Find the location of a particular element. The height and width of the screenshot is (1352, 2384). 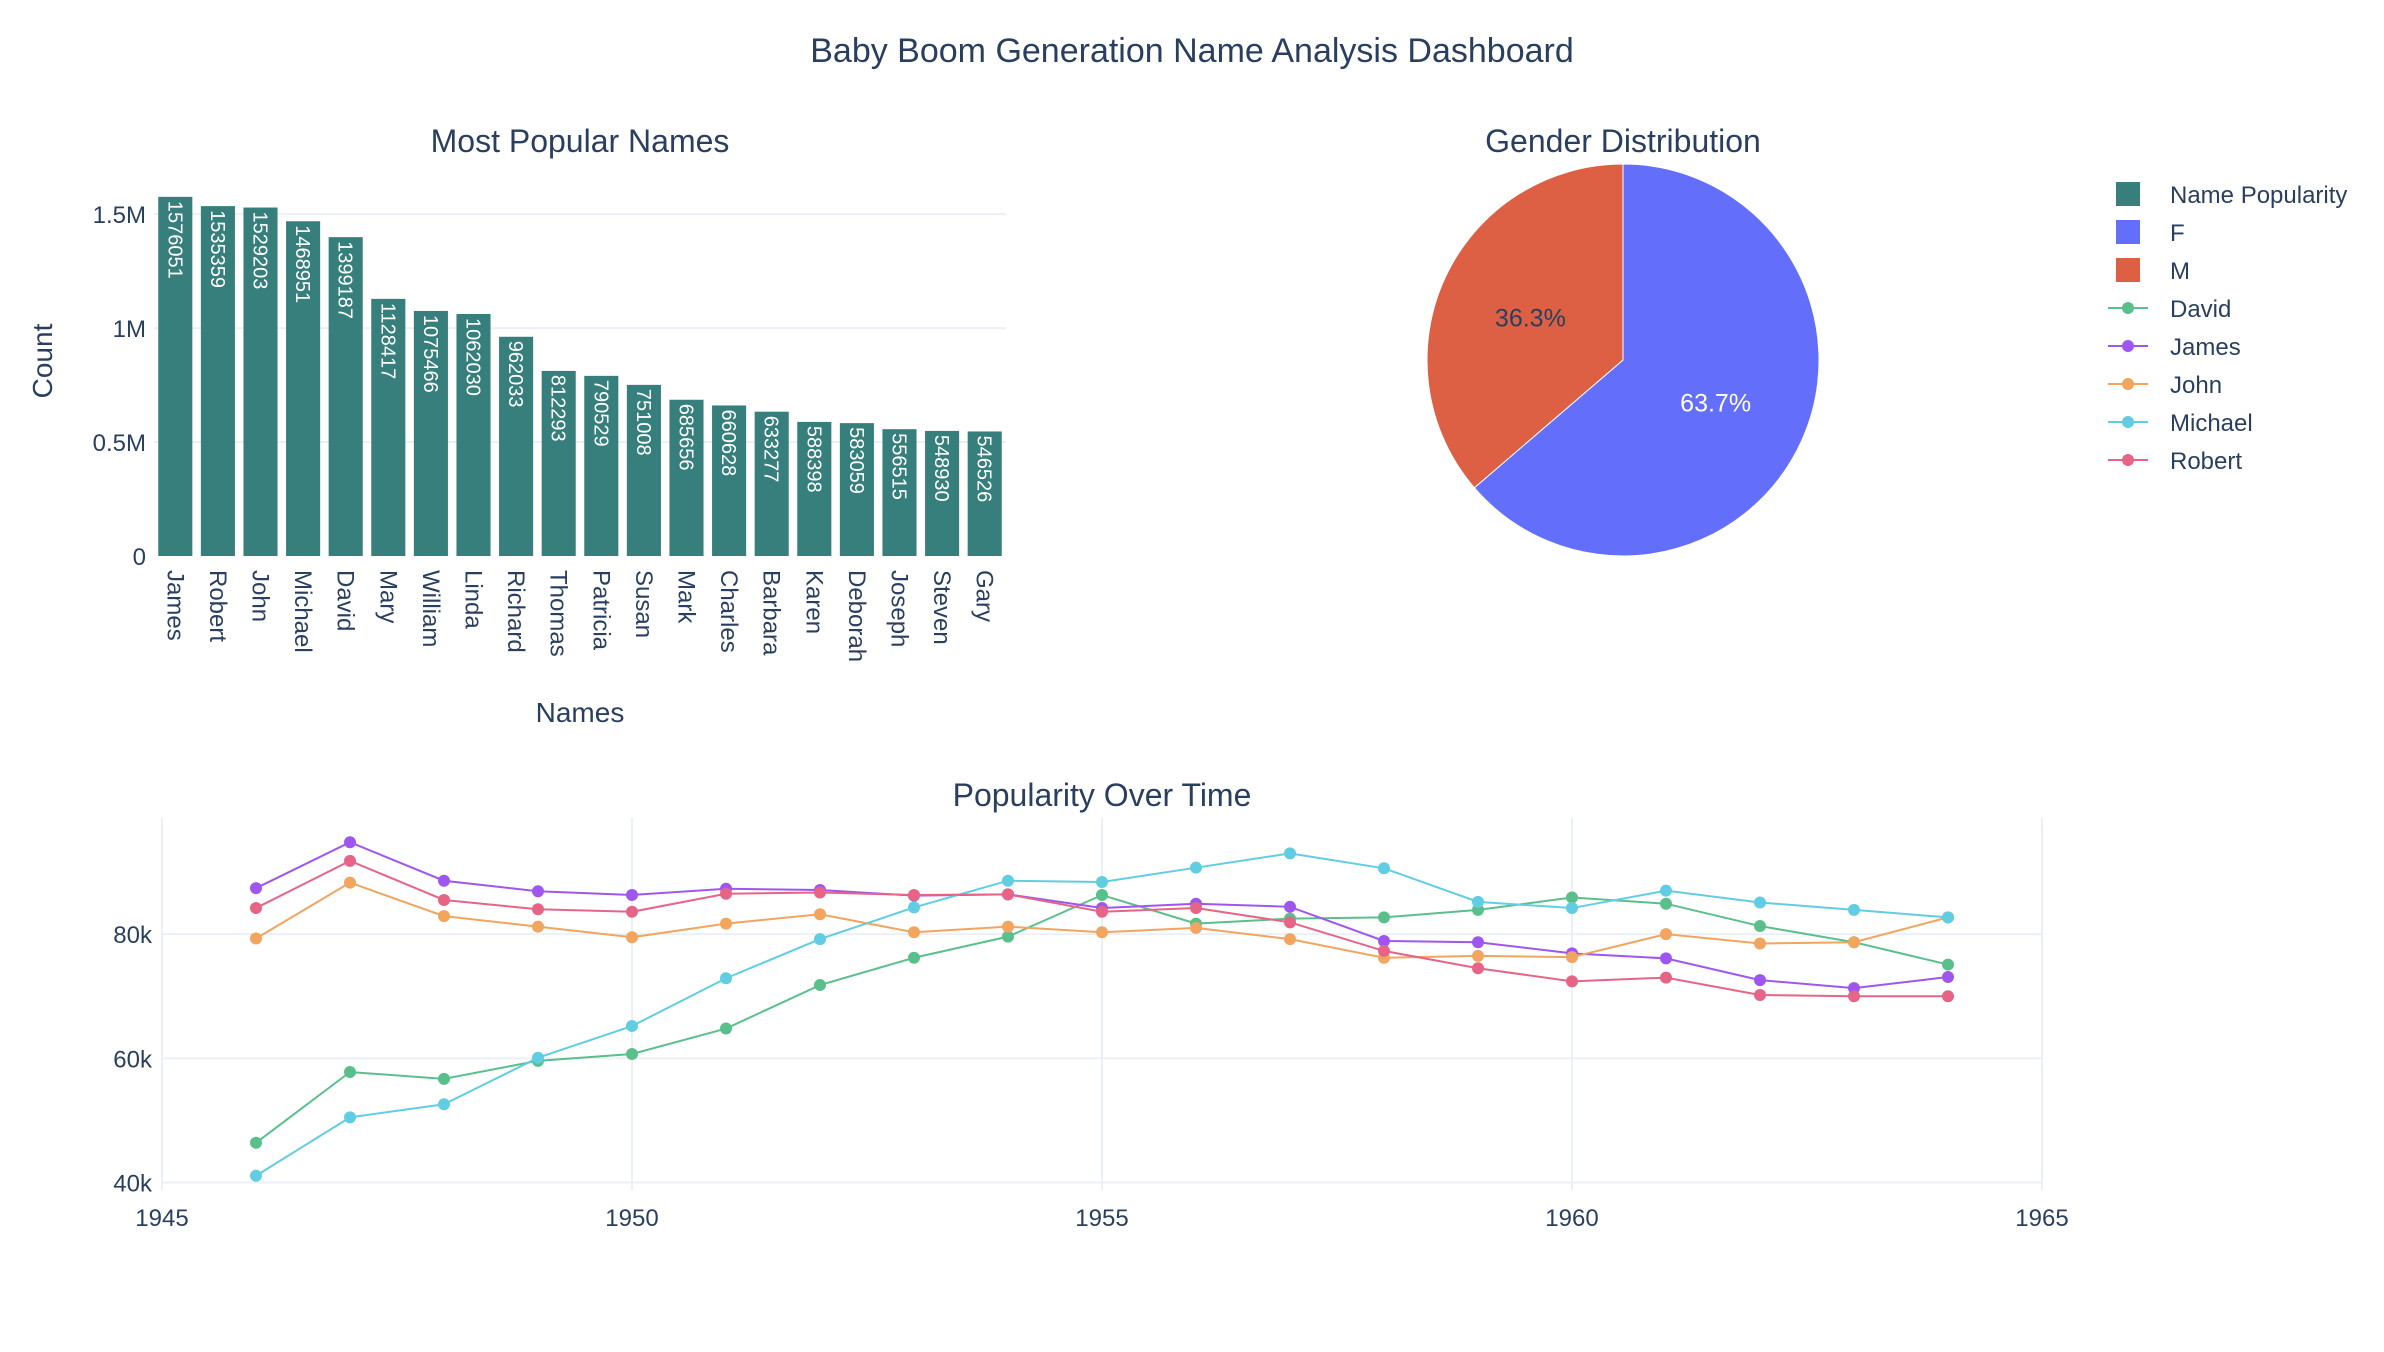

pie-slice-label: 36.3% is located at coordinates (1530, 318).